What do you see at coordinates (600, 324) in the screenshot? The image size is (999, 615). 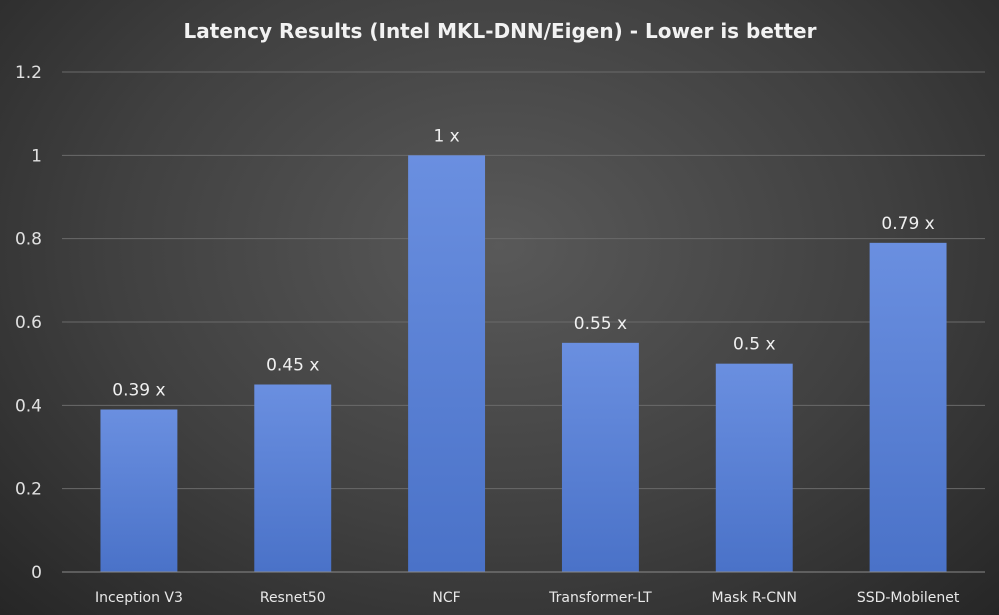 I see `data-label: 0.55 x` at bounding box center [600, 324].